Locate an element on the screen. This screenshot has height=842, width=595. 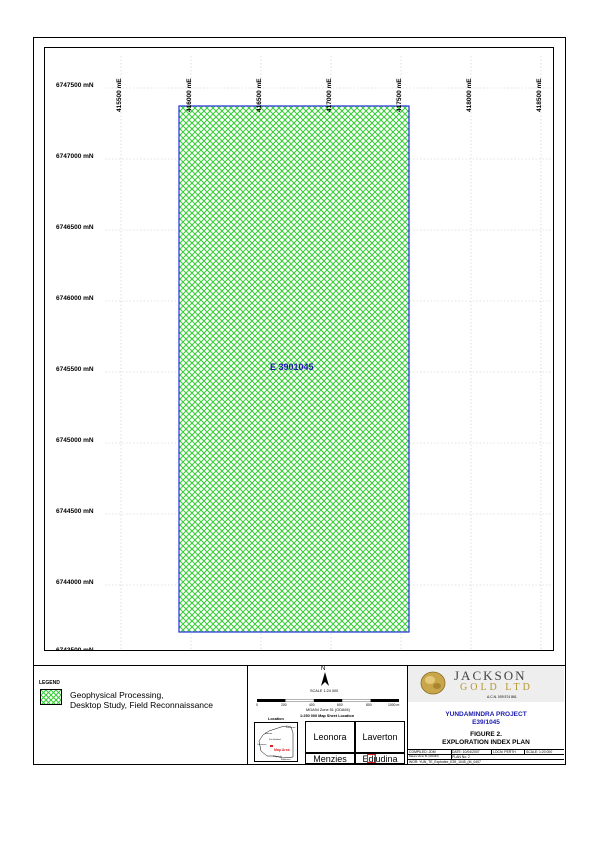
easting-label: 418000 mE is located at coordinates (469, 95).